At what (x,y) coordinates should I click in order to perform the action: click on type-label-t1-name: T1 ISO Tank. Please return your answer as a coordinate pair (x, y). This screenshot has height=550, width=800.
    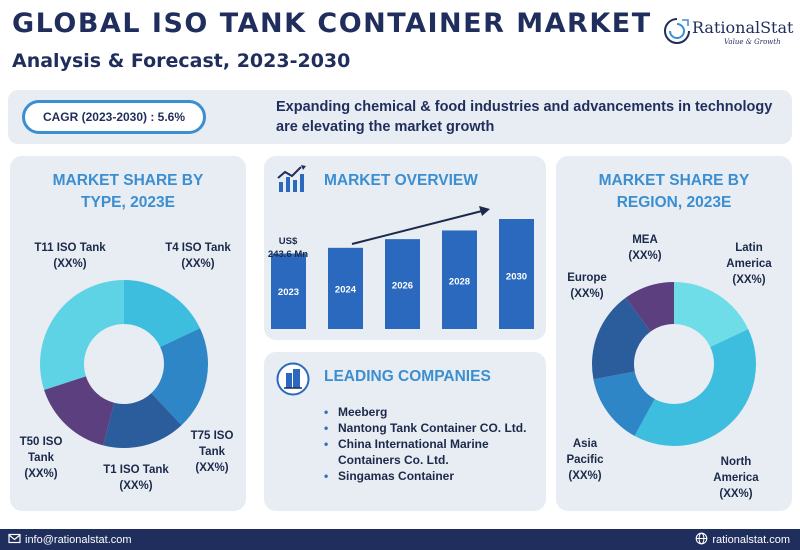
    Looking at the image, I should click on (136, 470).